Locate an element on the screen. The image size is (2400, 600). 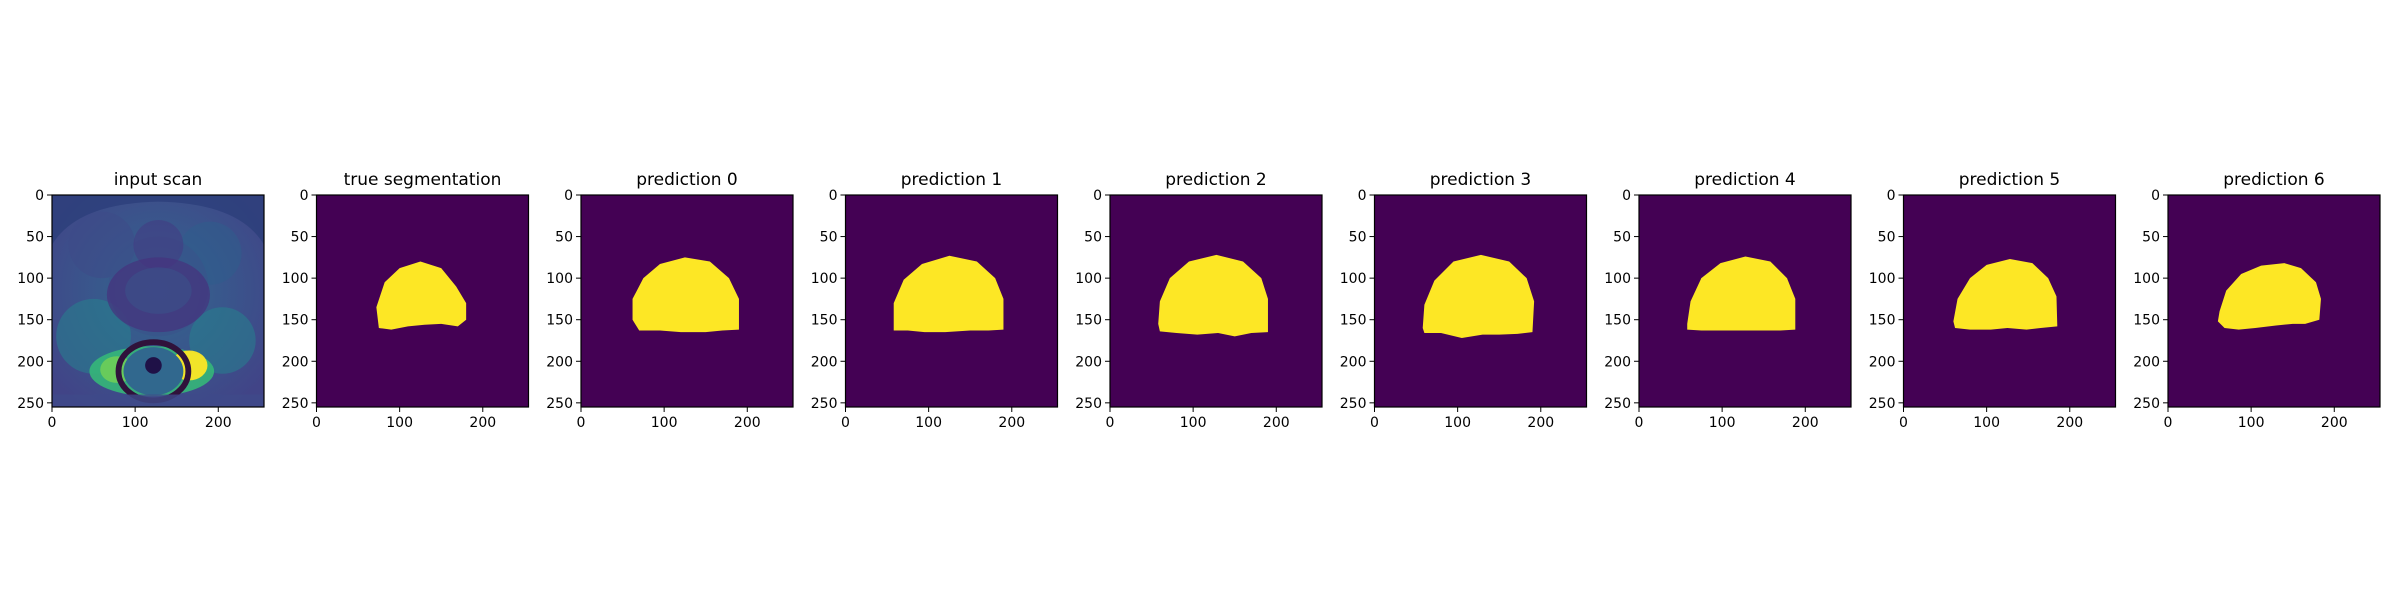
panel-title: prediction 3 is located at coordinates (1481, 180).